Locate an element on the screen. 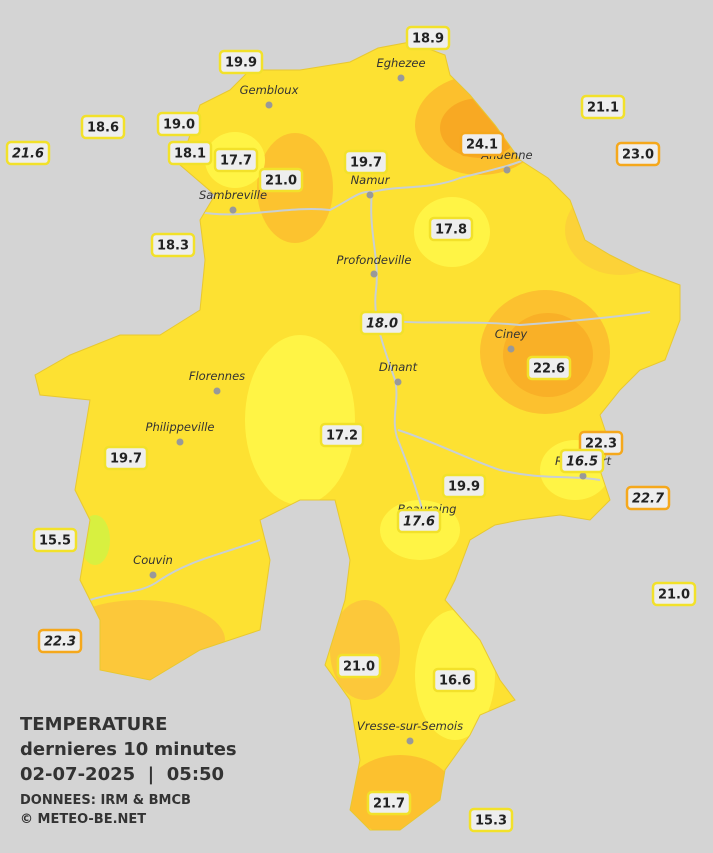 The image size is (713, 853). station-value: 15.3 is located at coordinates (491, 821).